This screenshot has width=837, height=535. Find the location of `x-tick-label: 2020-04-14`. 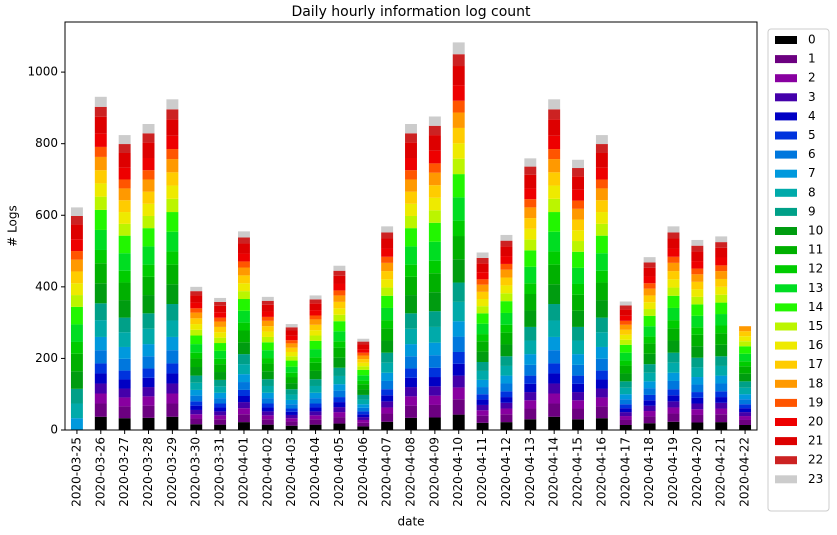

x-tick-label: 2020-04-14 is located at coordinates (554, 472).